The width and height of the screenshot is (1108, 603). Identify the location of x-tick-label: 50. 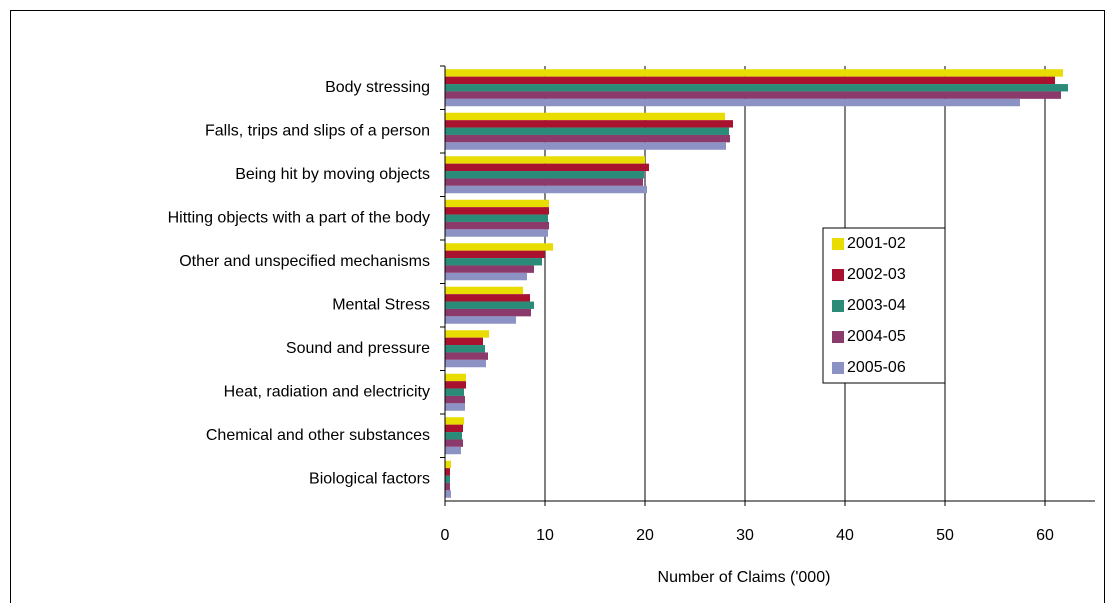
(945, 535).